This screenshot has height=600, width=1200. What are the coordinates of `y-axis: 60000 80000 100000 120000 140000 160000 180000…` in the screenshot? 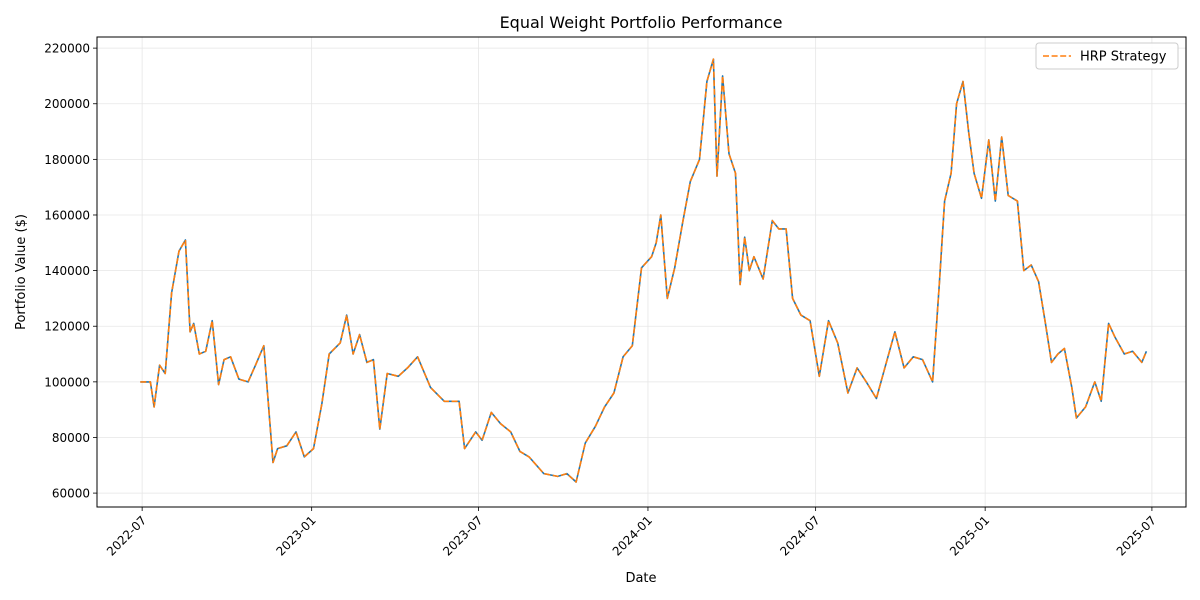 It's located at (70, 271).